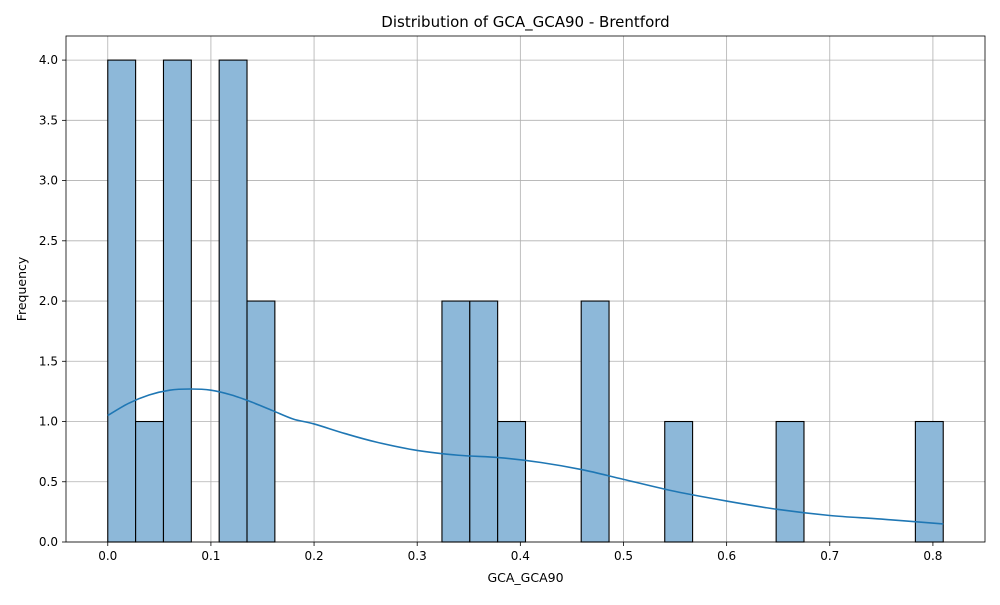 The width and height of the screenshot is (1000, 605). Describe the element at coordinates (48, 241) in the screenshot. I see `y-tick-label: 2.5` at that location.